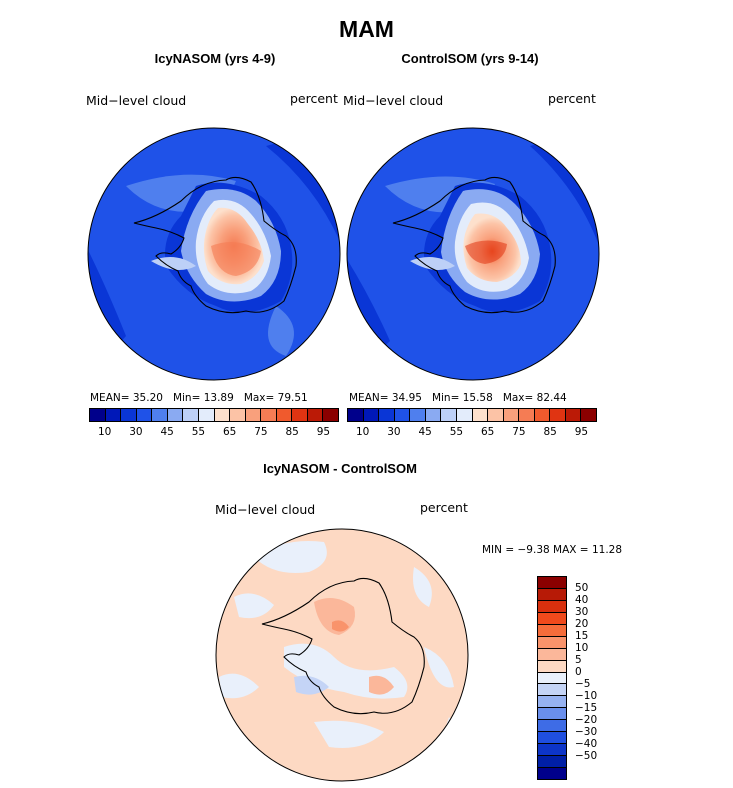 The height and width of the screenshot is (788, 733). What do you see at coordinates (578, 660) in the screenshot?
I see `colorbar-tick-label: 5` at bounding box center [578, 660].